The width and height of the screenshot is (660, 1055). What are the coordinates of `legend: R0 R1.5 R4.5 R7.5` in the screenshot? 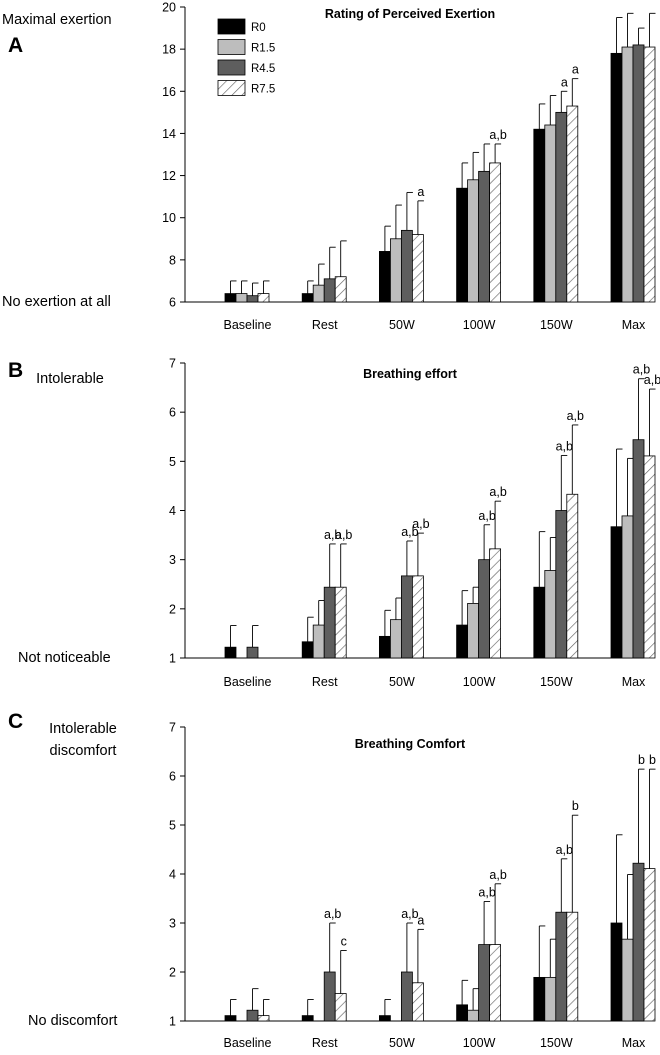 It's located at (246, 57).